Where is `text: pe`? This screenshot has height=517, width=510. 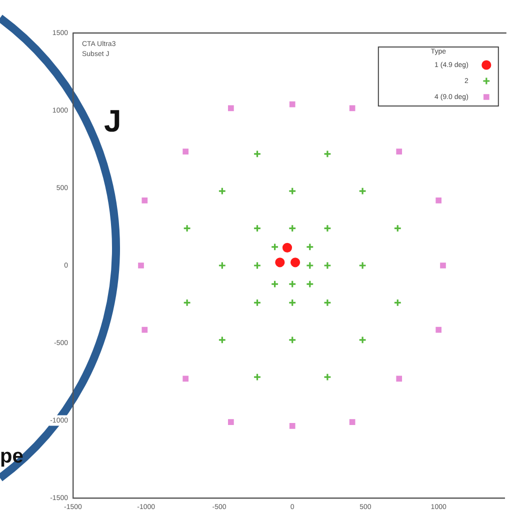
text: pe is located at coordinates (12, 457).